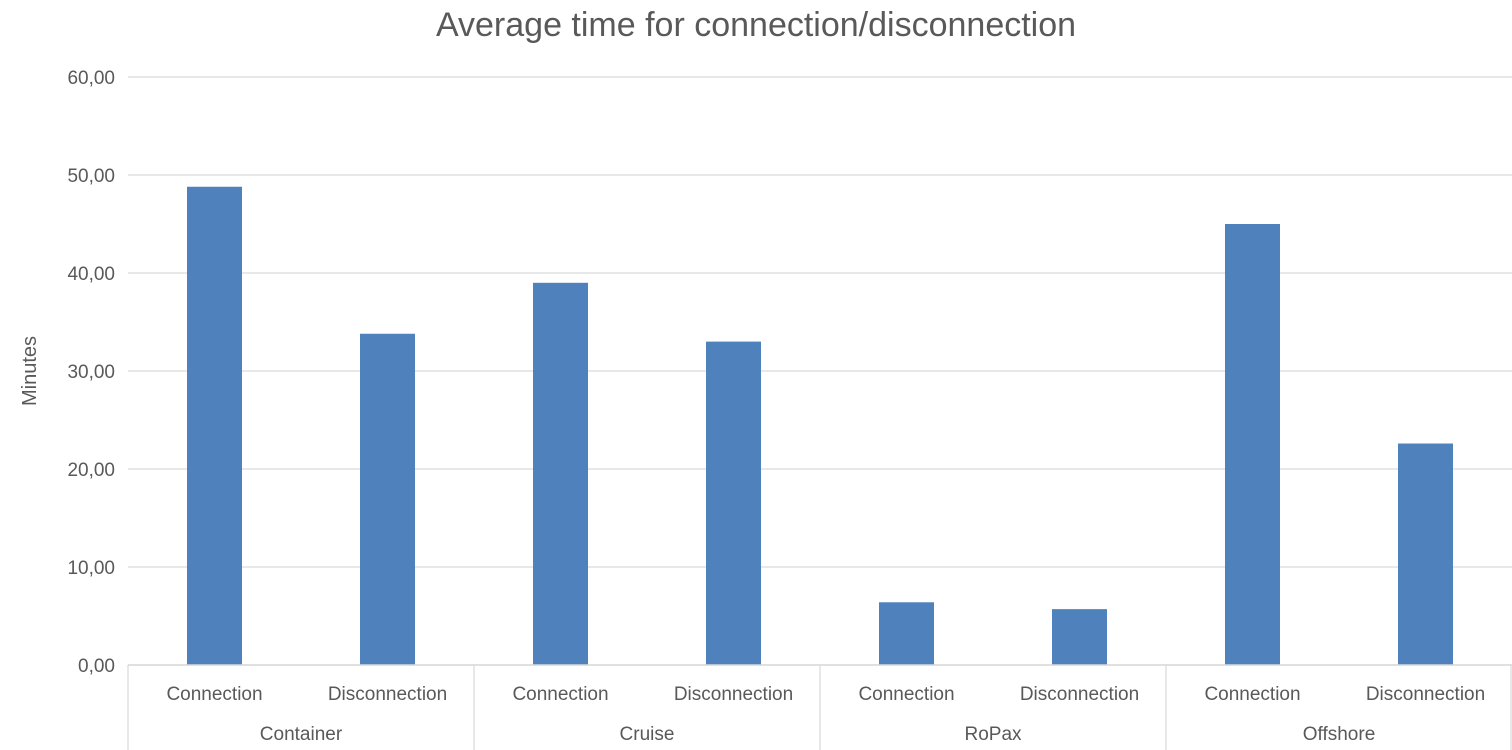 Image resolution: width=1512 pixels, height=750 pixels. I want to click on y-tick-label: 60,00, so click(91, 78).